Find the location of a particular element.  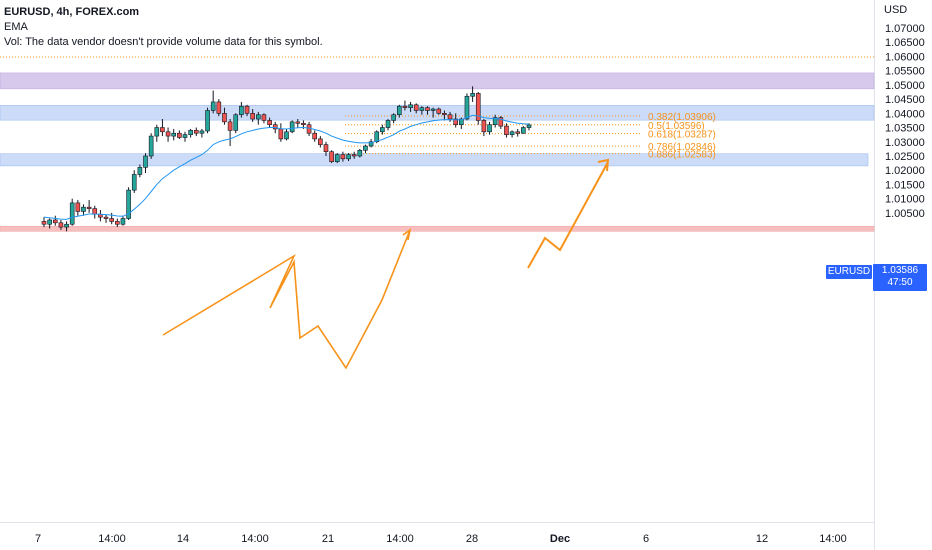

time-tick-6: 28 is located at coordinates (472, 539).